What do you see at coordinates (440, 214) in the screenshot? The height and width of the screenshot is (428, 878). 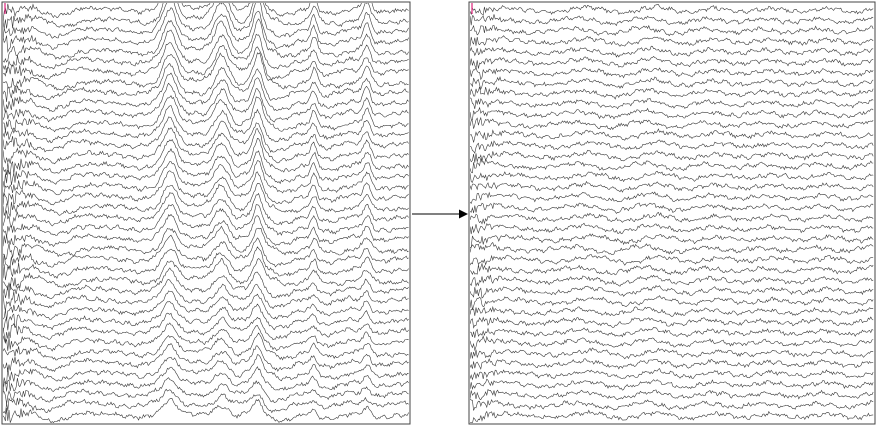 I see `arrow-connector` at bounding box center [440, 214].